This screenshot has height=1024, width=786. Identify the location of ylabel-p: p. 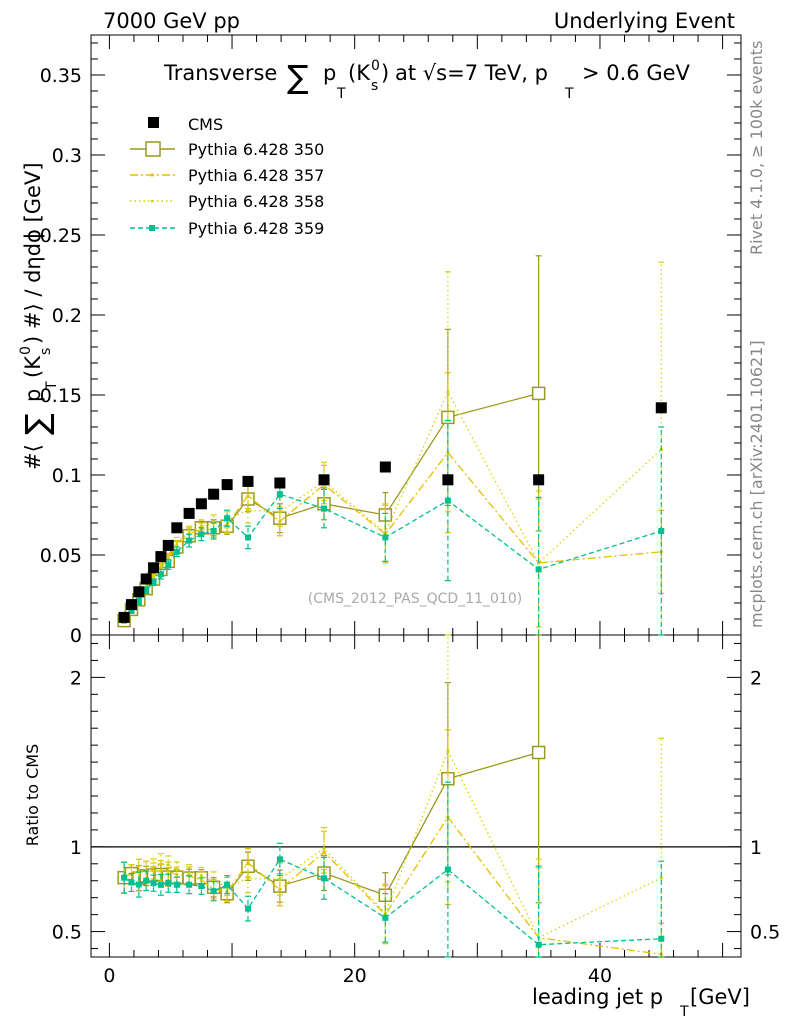
(33, 395).